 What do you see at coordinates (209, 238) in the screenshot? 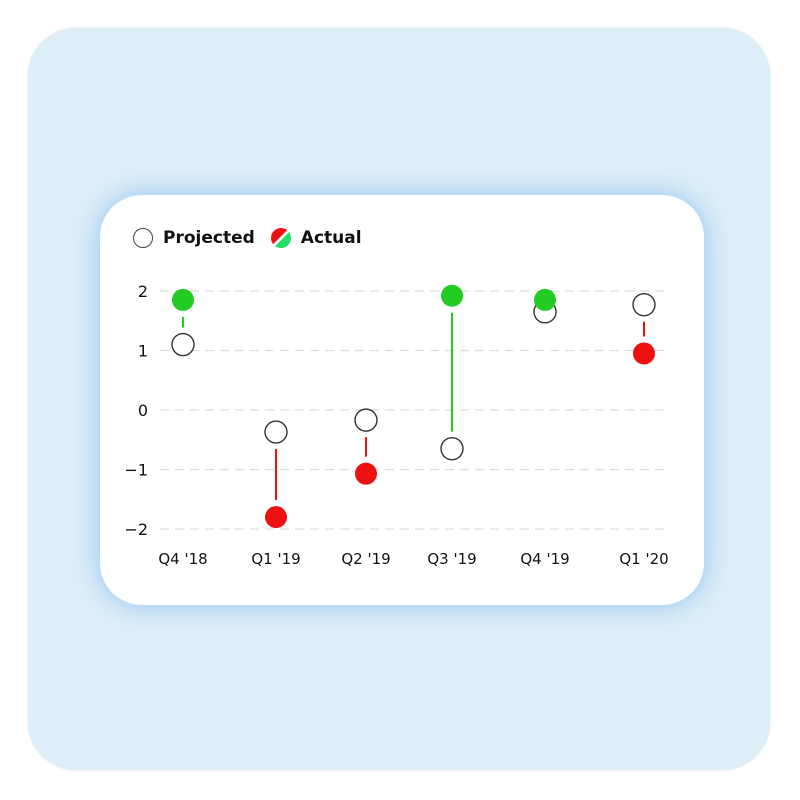
I see `legend-label-projected: Projected` at bounding box center [209, 238].